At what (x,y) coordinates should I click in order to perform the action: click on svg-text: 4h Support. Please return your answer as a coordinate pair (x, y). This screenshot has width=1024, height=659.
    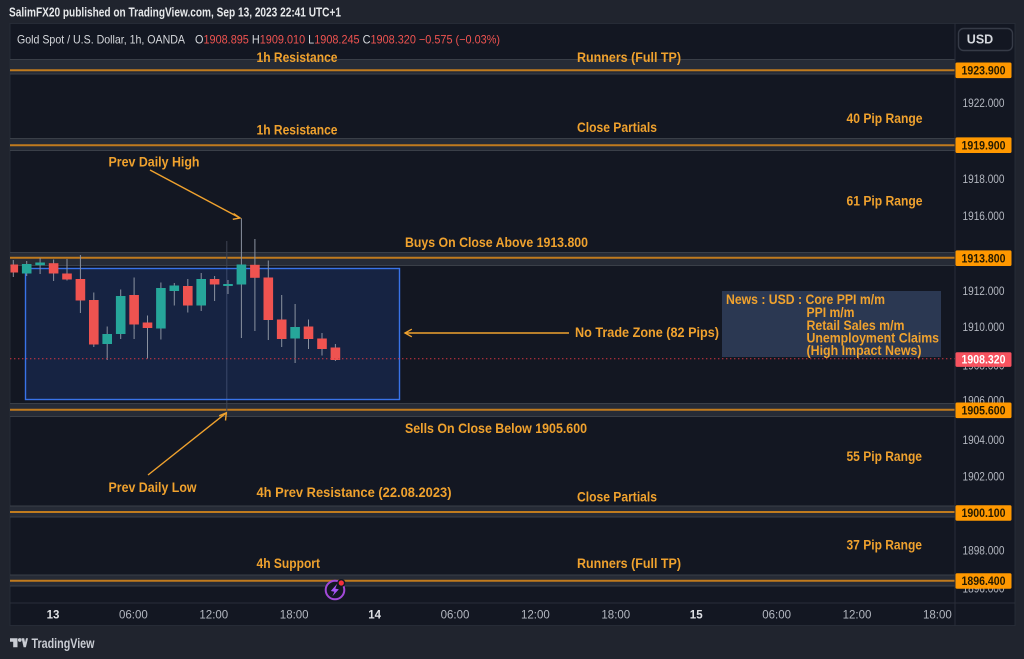
    Looking at the image, I should click on (289, 563).